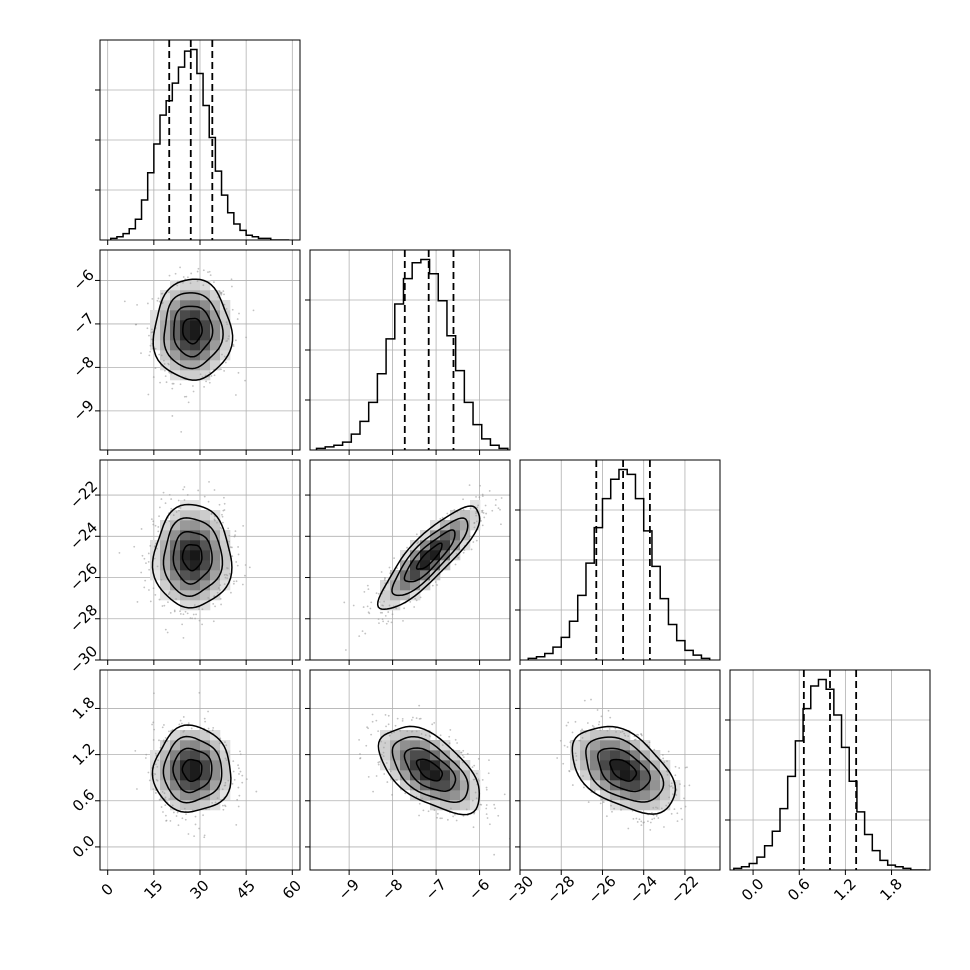 The image size is (970, 970). I want to click on x-tick-label: −28, so click(560, 889).